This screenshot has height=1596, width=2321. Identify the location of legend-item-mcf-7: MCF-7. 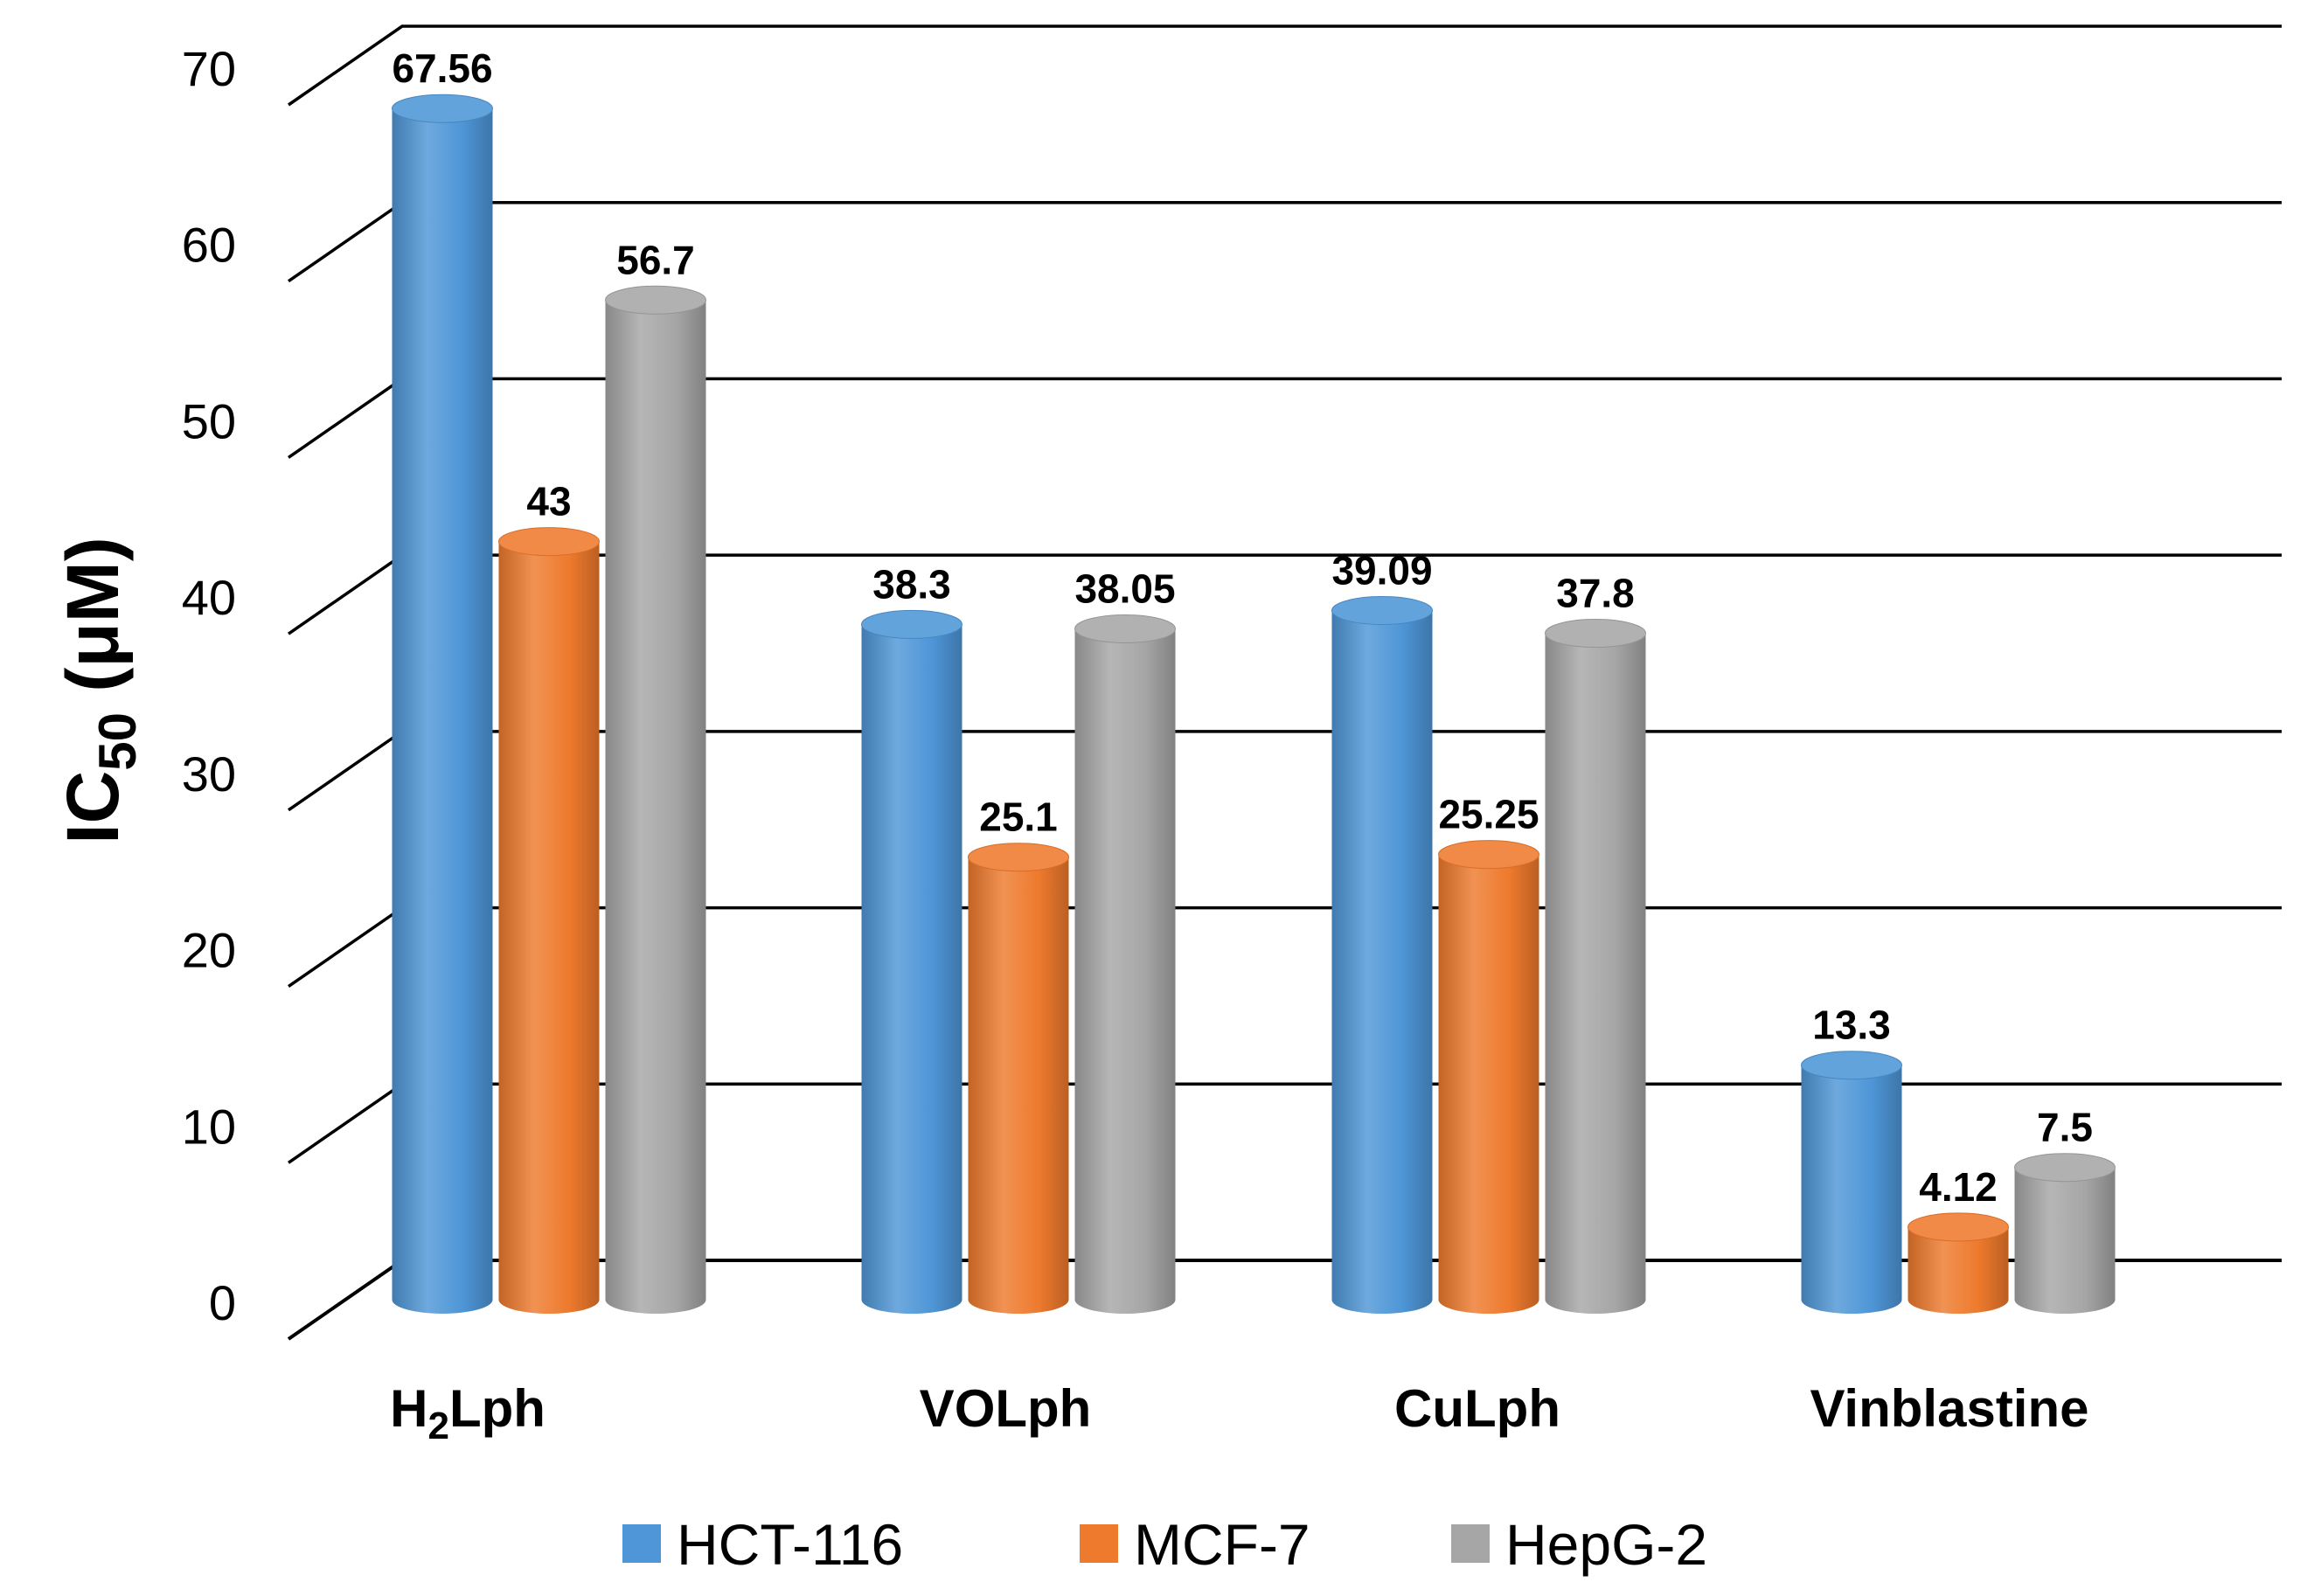
(1195, 1544).